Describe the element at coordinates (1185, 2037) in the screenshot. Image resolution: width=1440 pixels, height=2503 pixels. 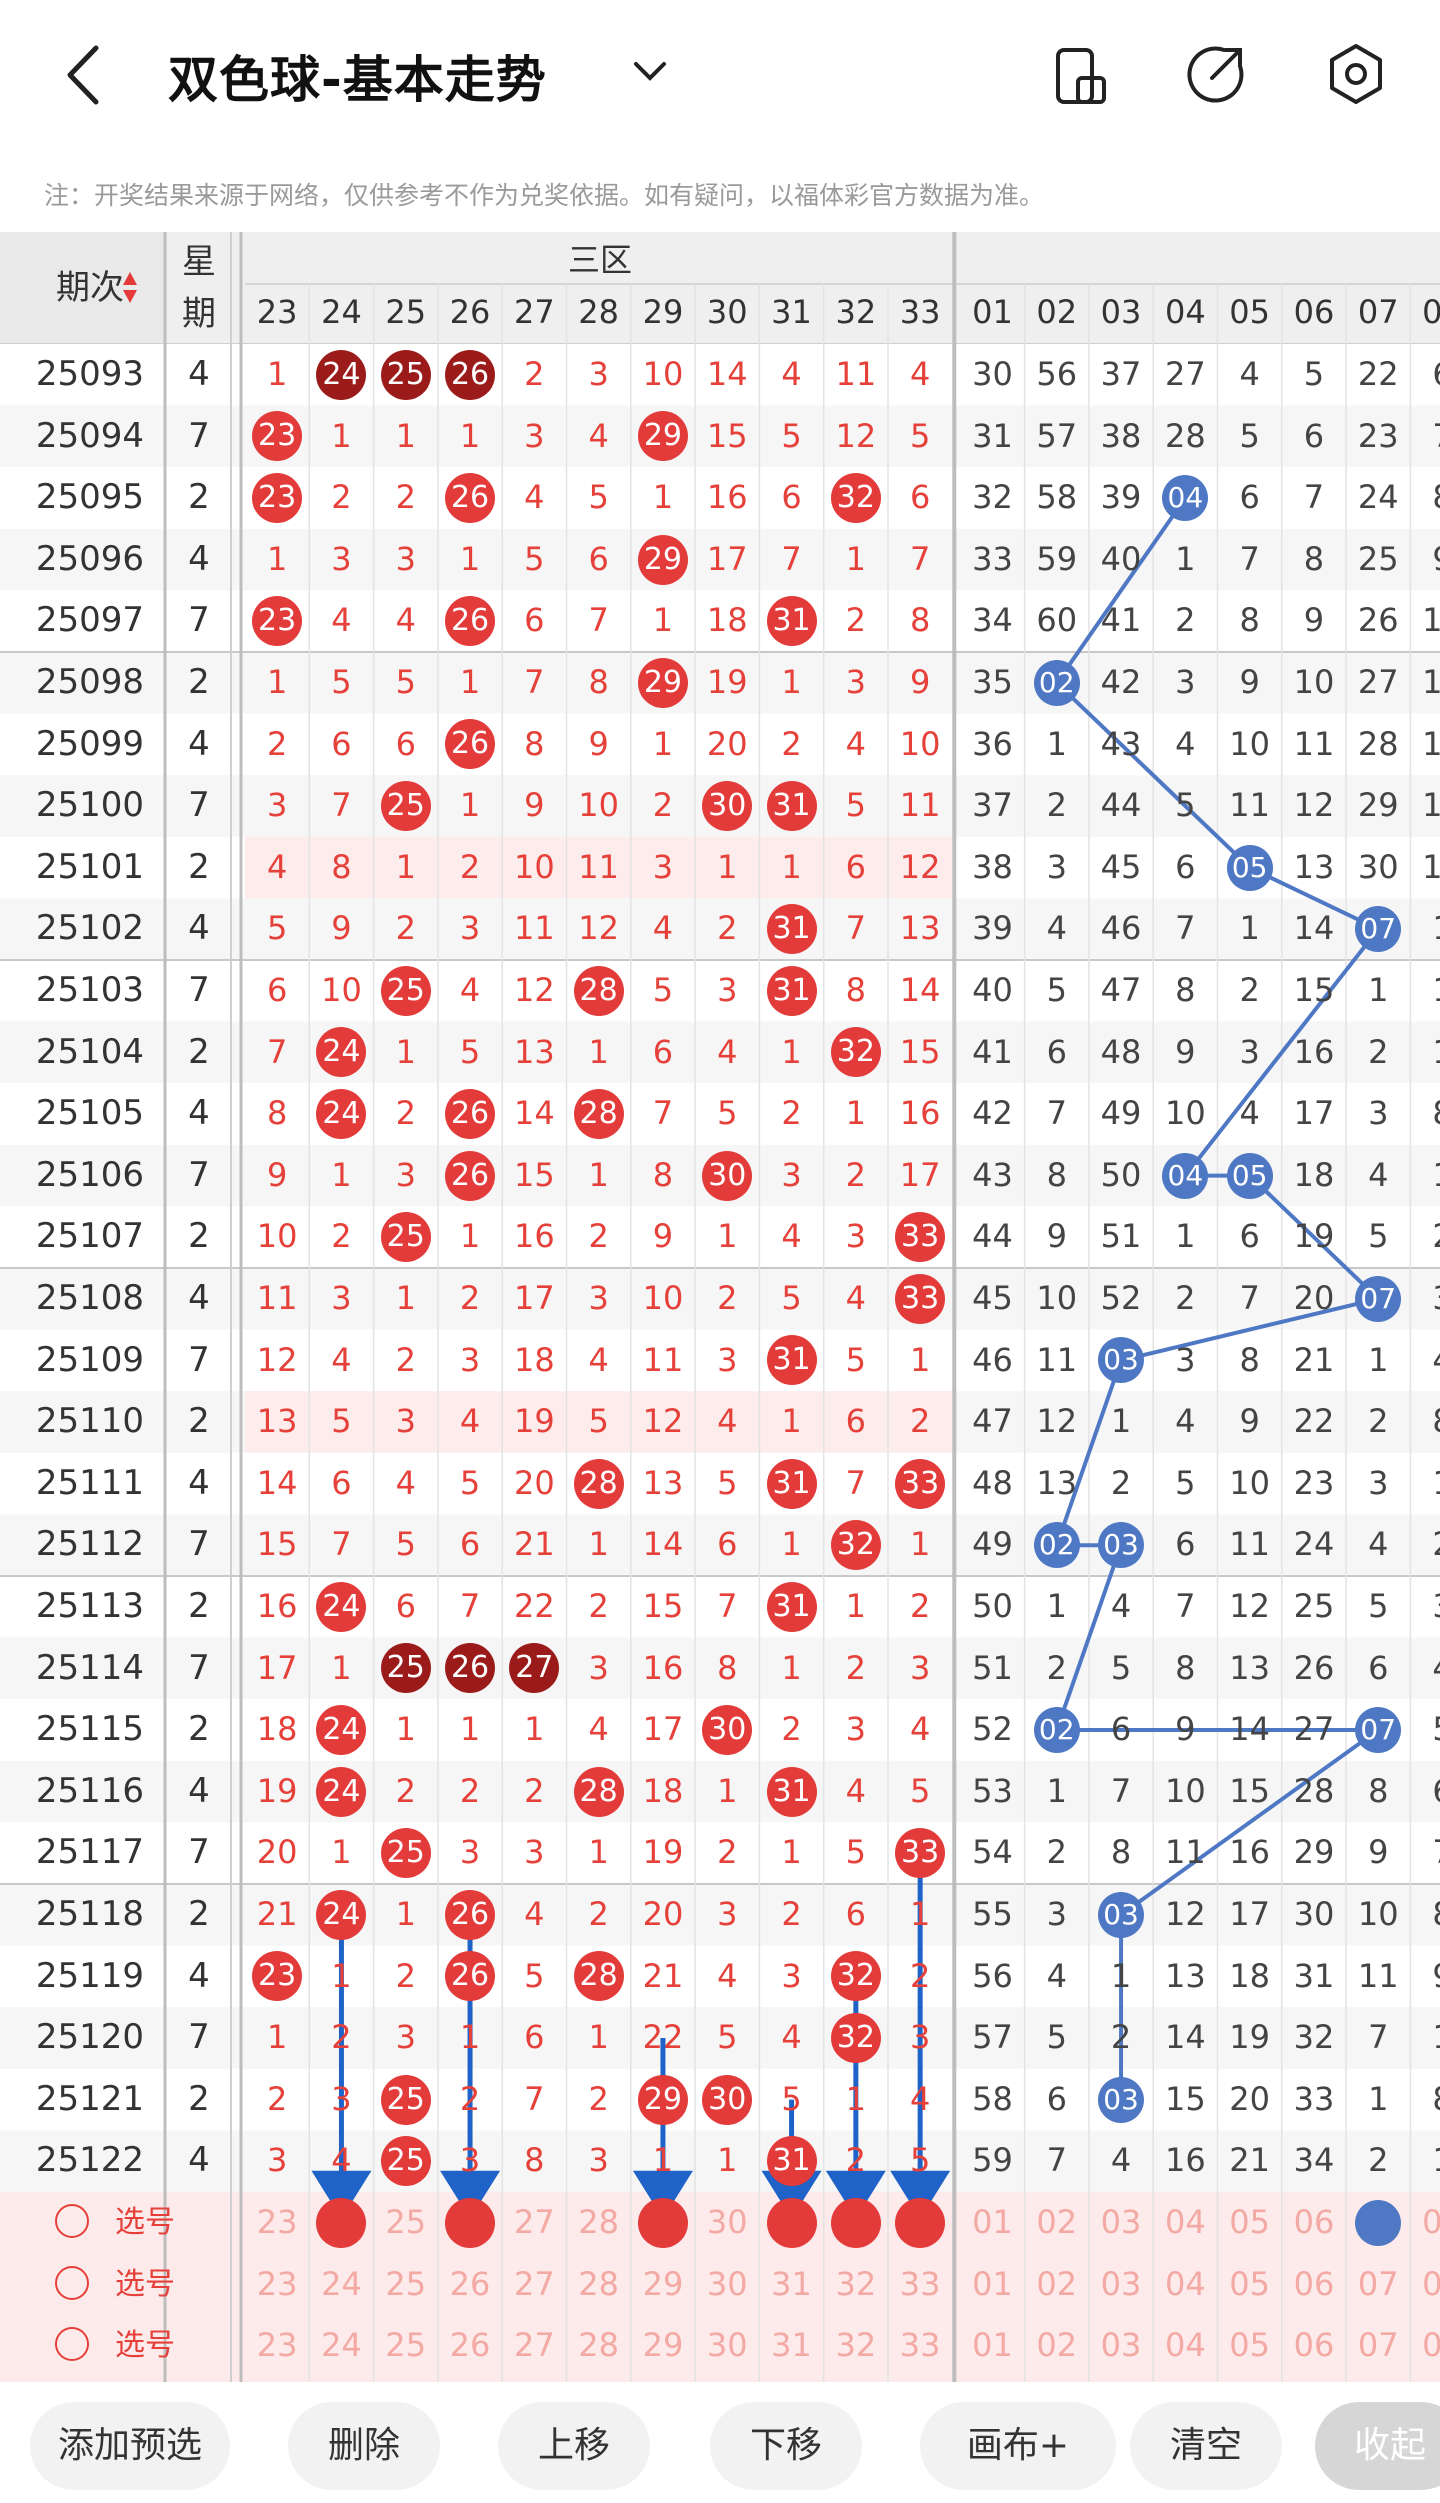
I see `blue-miss-count: 14` at that location.